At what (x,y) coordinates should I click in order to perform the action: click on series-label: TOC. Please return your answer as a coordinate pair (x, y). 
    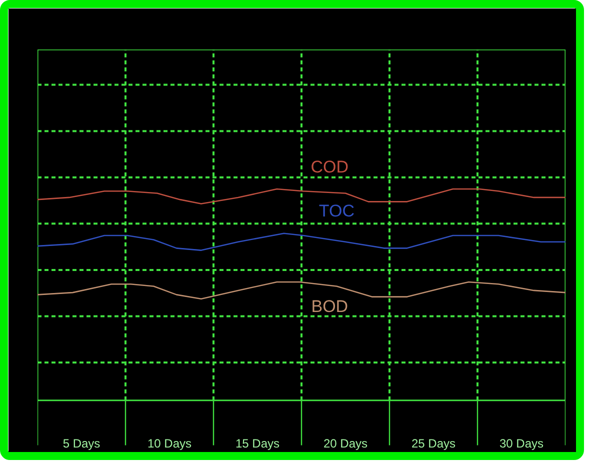
    Looking at the image, I should click on (336, 211).